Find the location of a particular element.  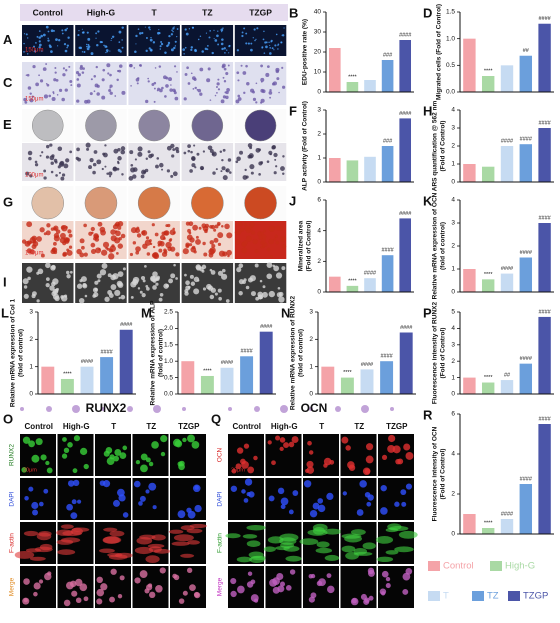

y-axis-label: Relative mRNA expression of RUNX2 is located at coordinates (293, 352).